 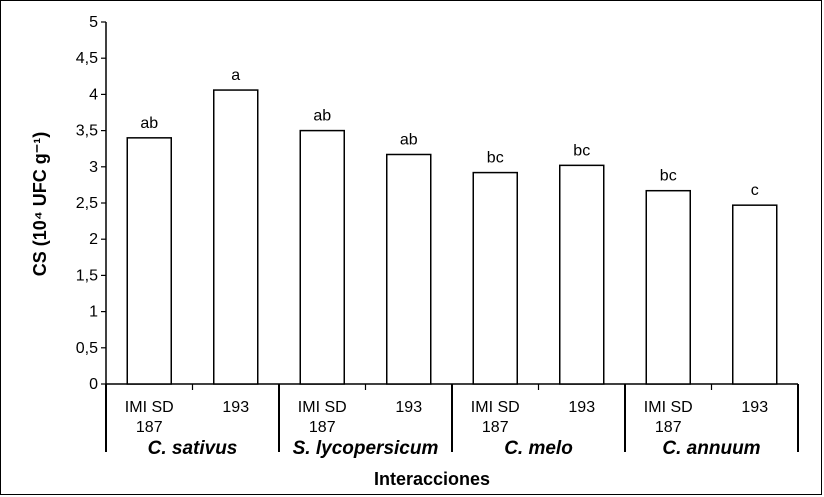 What do you see at coordinates (755, 190) in the screenshot?
I see `significance-letter: c` at bounding box center [755, 190].